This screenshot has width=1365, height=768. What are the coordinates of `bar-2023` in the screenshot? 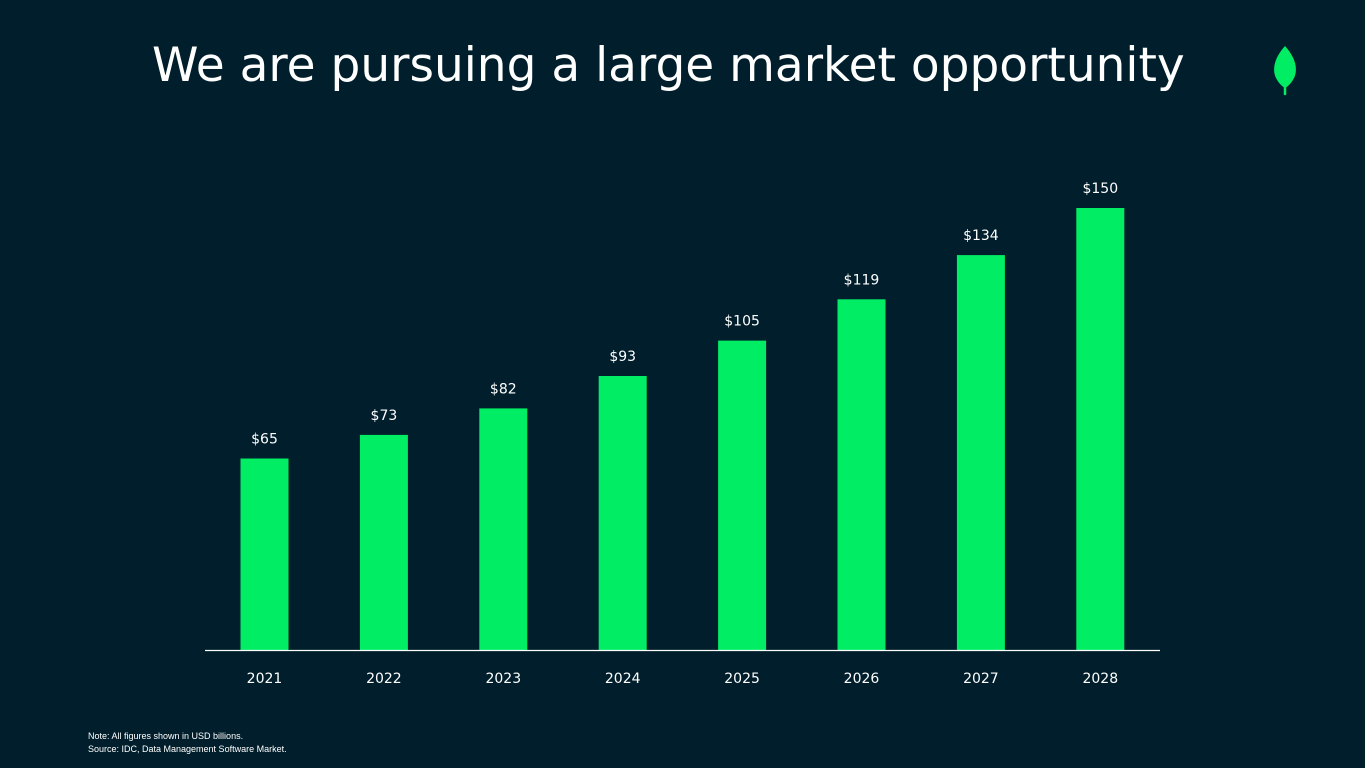 It's located at (503, 529).